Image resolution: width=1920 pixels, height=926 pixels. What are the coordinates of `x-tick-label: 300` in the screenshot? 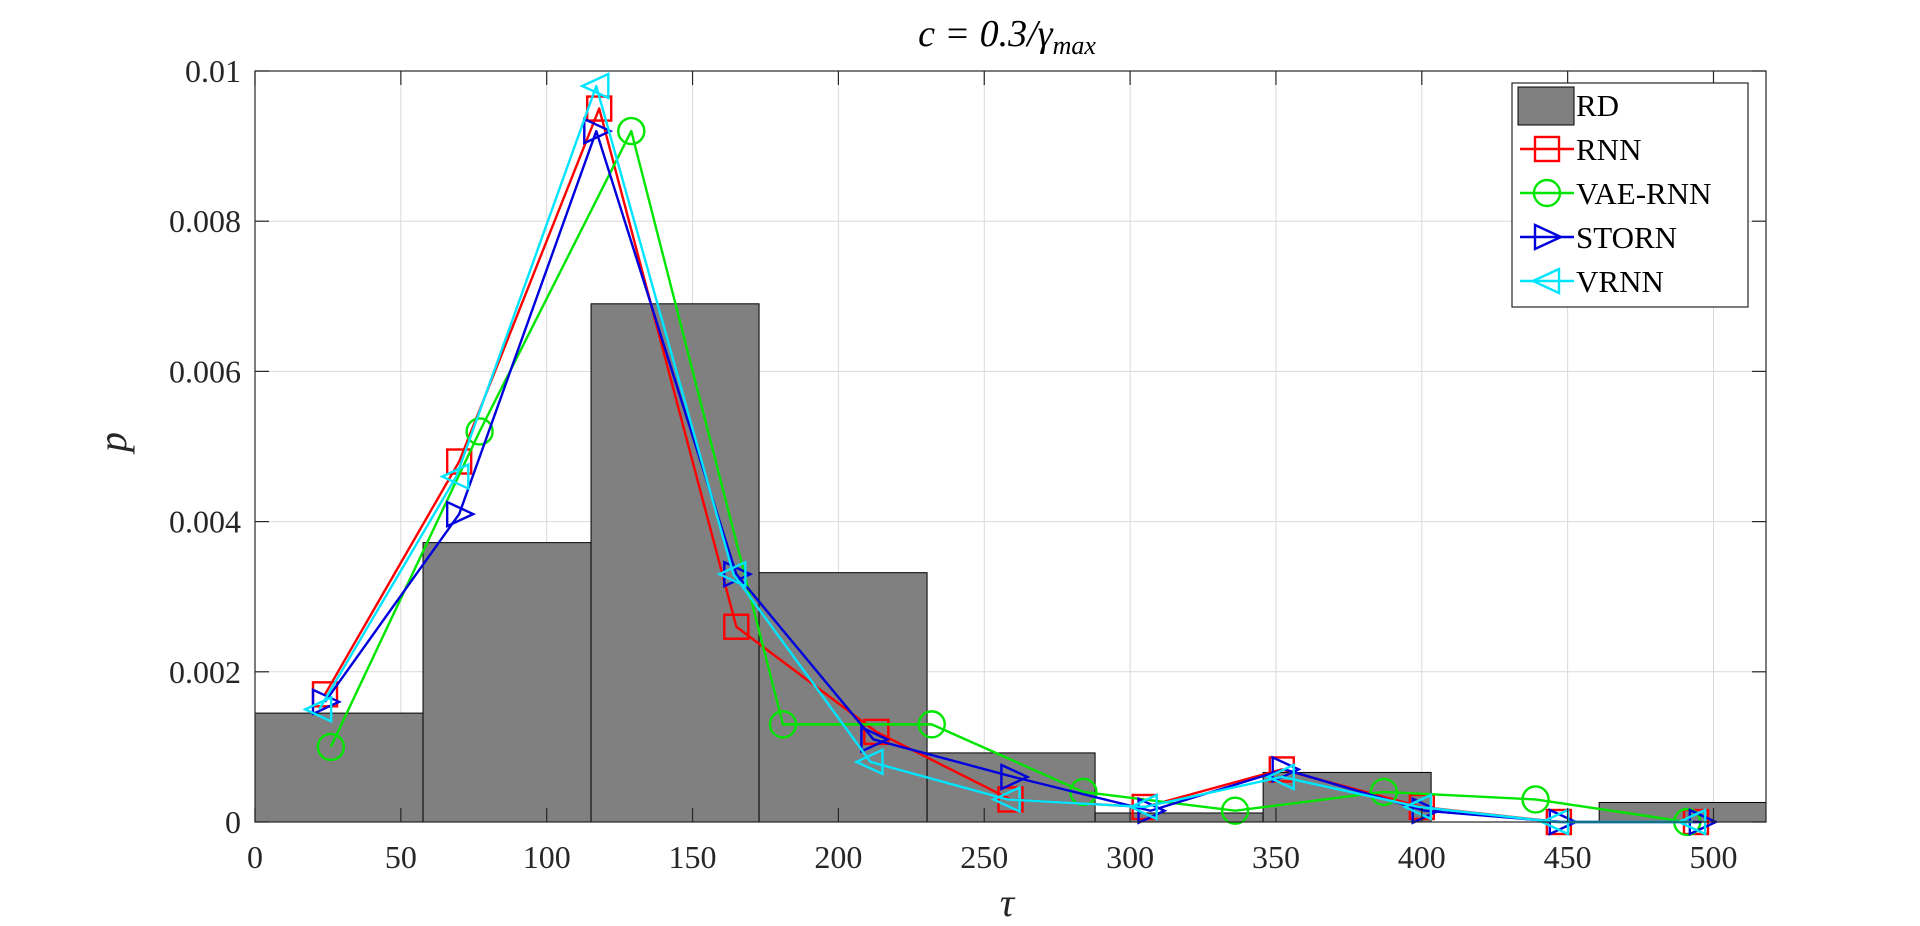 It's located at (1130, 857).